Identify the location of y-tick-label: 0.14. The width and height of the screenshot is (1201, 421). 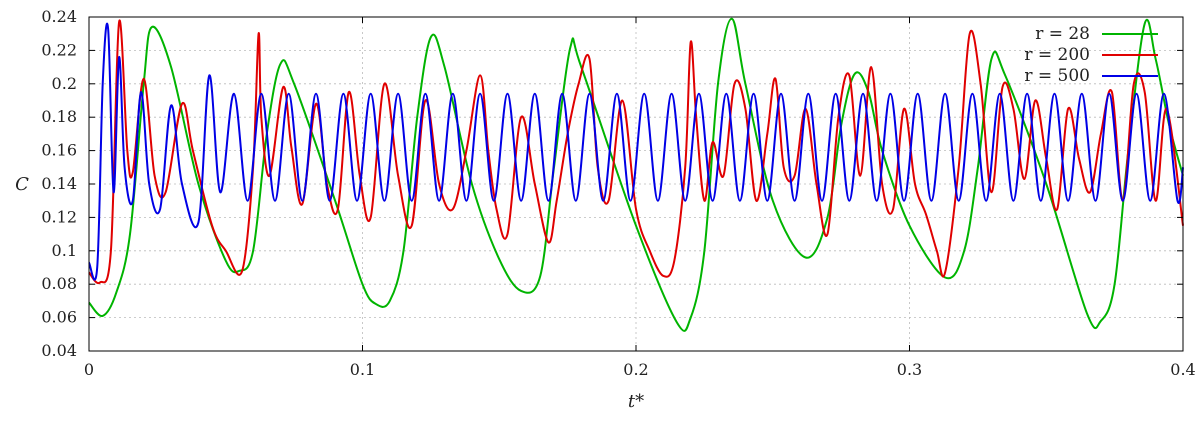
(59, 183).